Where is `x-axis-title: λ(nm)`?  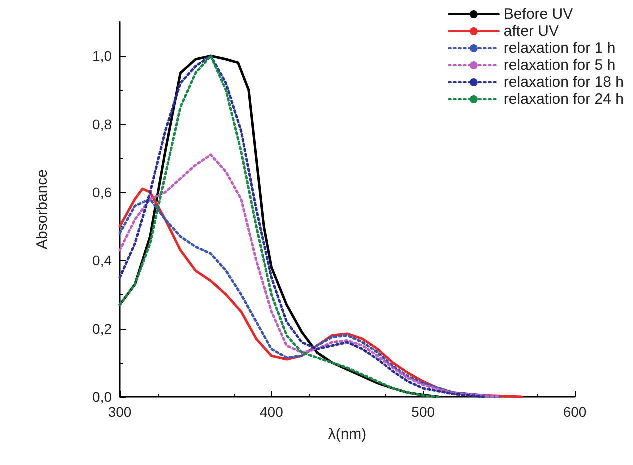
x-axis-title: λ(nm) is located at coordinates (347, 434).